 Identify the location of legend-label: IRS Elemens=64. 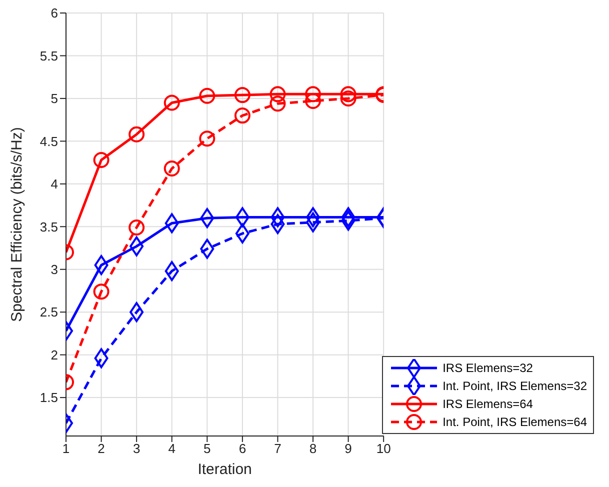
(487, 404).